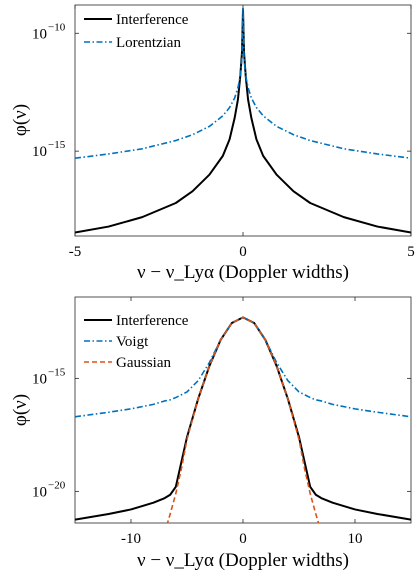 This screenshot has width=415, height=582. I want to click on panel-2-legend-box, so click(140, 337).